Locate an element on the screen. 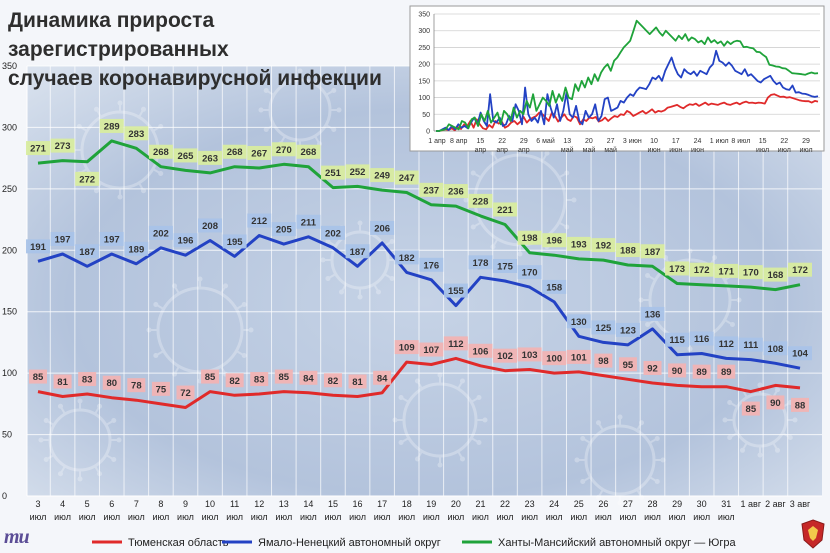  inset-x-tick-label: 6 май is located at coordinates (545, 141).